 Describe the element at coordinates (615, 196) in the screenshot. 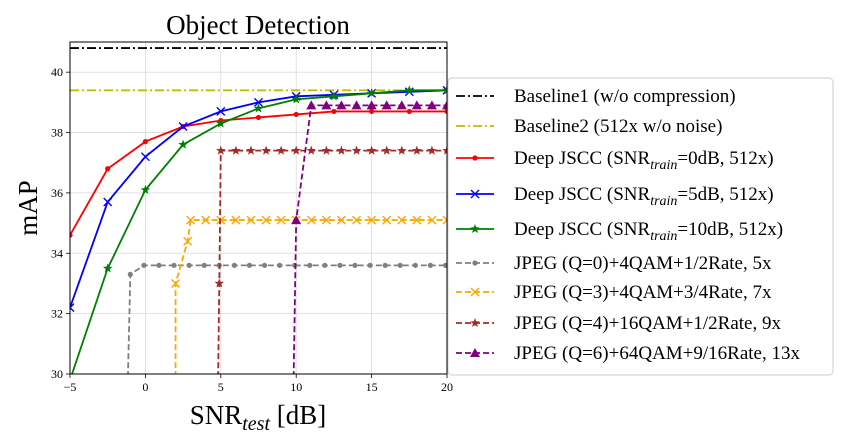

I see `legend-entry: Deep JSCC (SNRtrain=5dB, 512x)` at that location.